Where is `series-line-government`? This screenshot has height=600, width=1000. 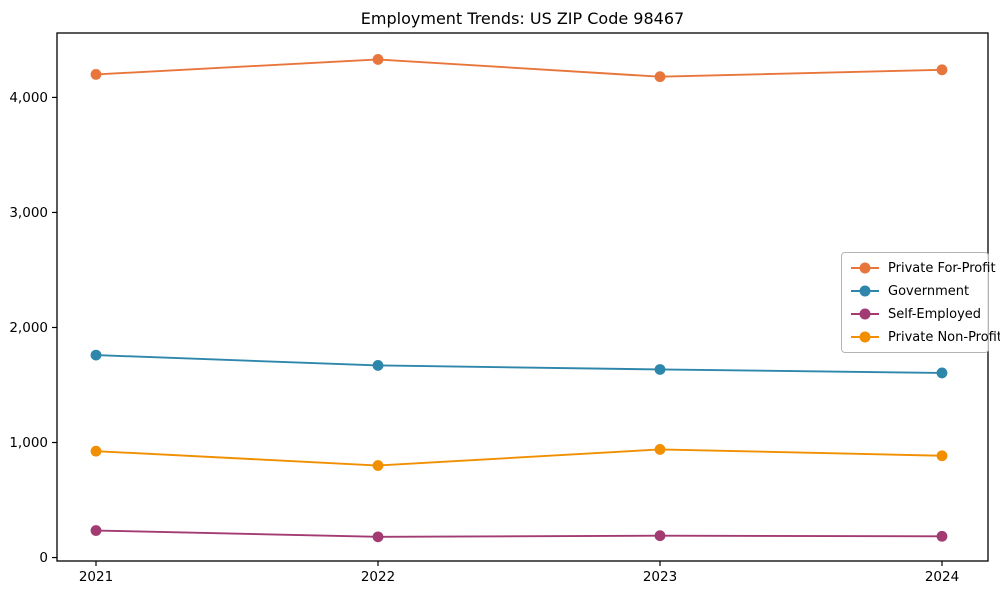 series-line-government is located at coordinates (519, 364).